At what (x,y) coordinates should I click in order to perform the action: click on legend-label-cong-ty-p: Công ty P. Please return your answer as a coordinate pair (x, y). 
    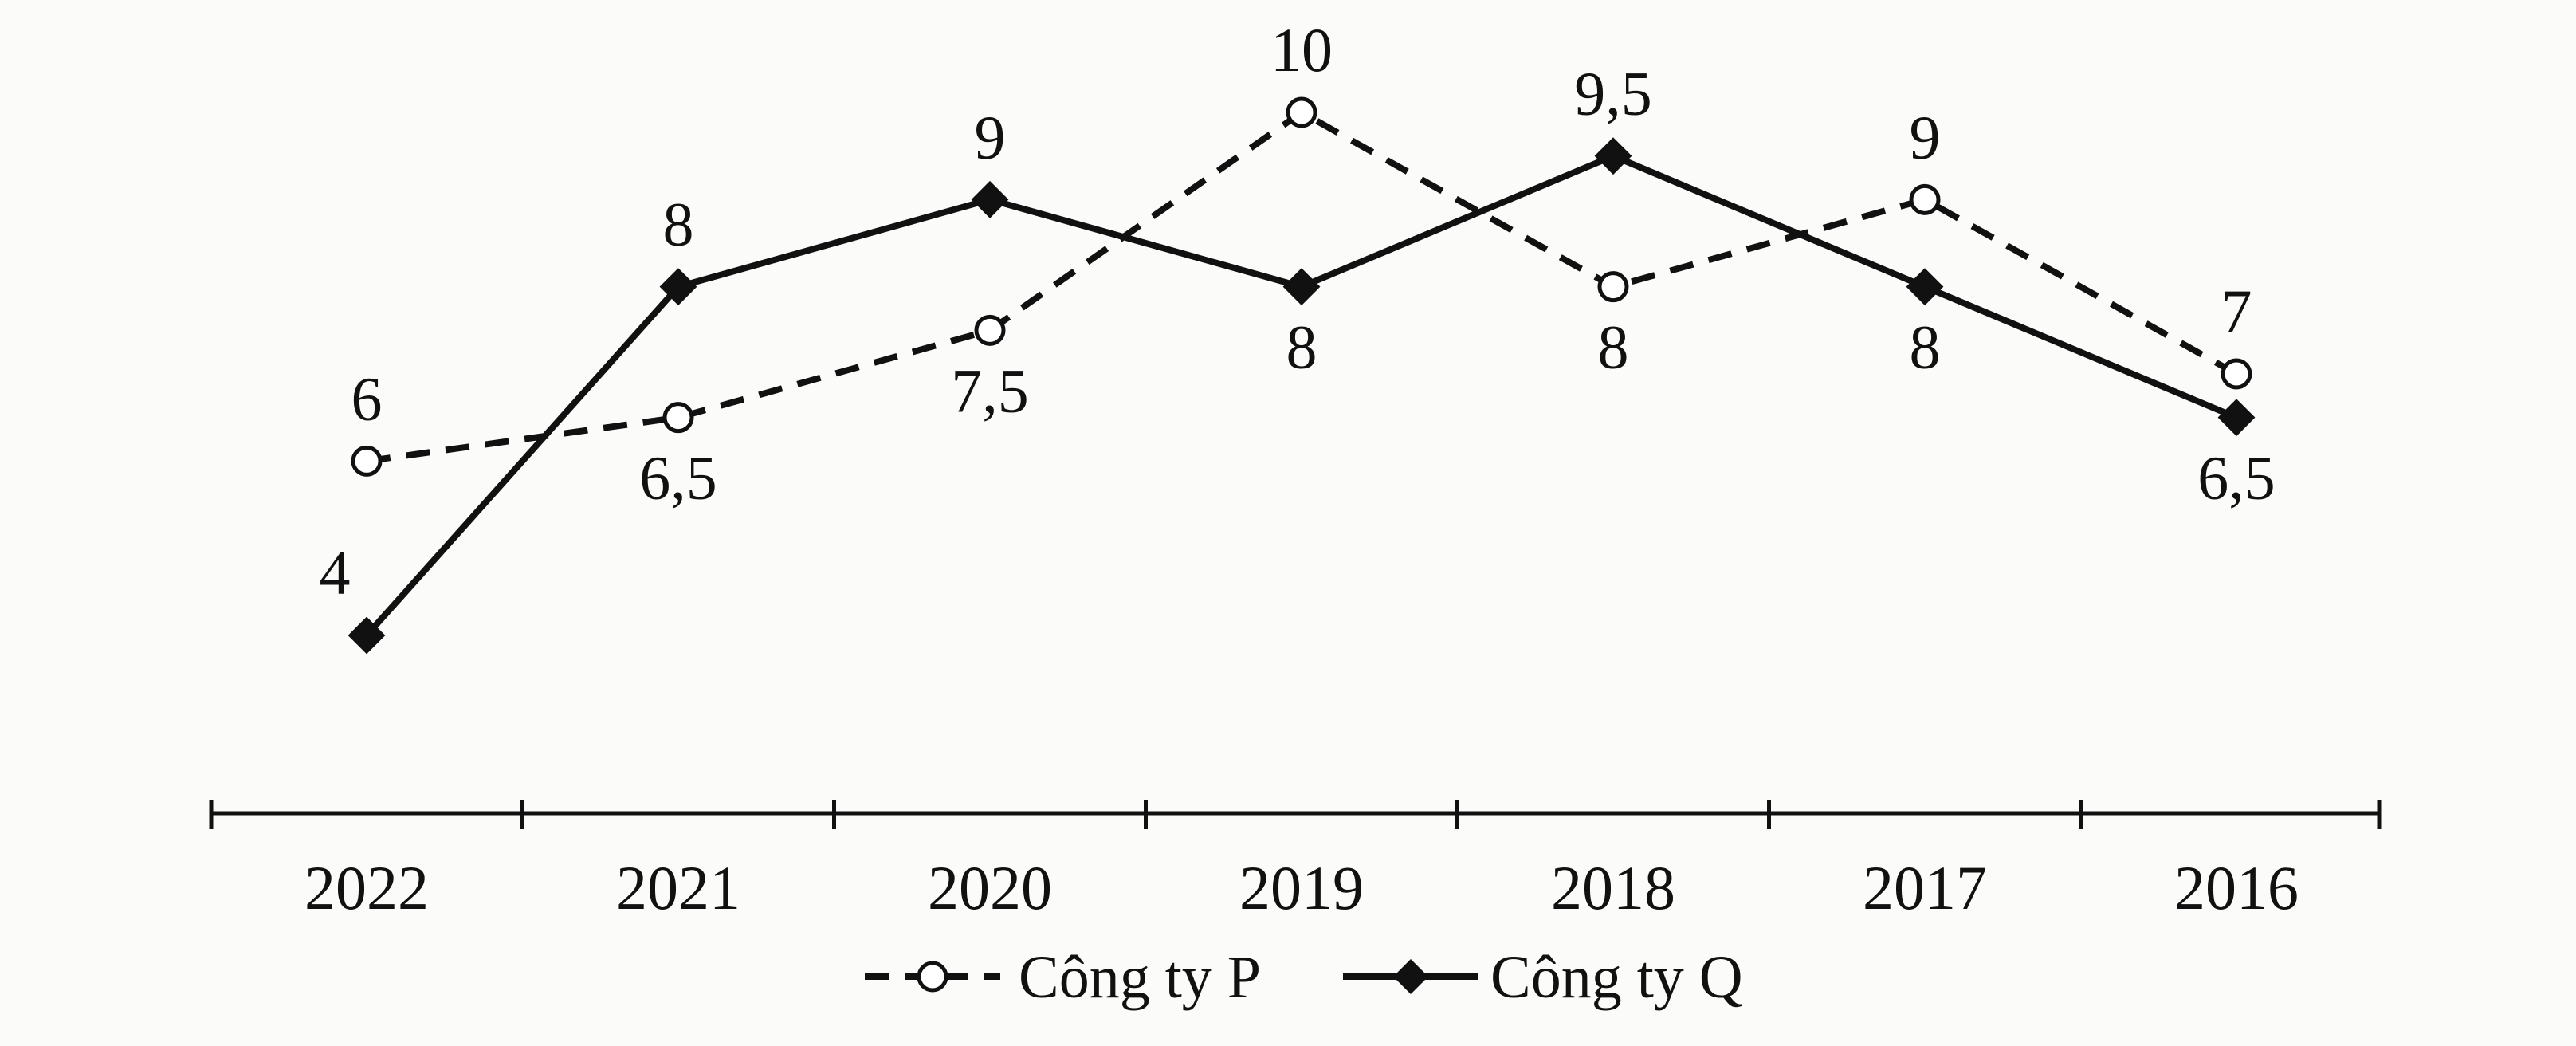
    Looking at the image, I should click on (1140, 977).